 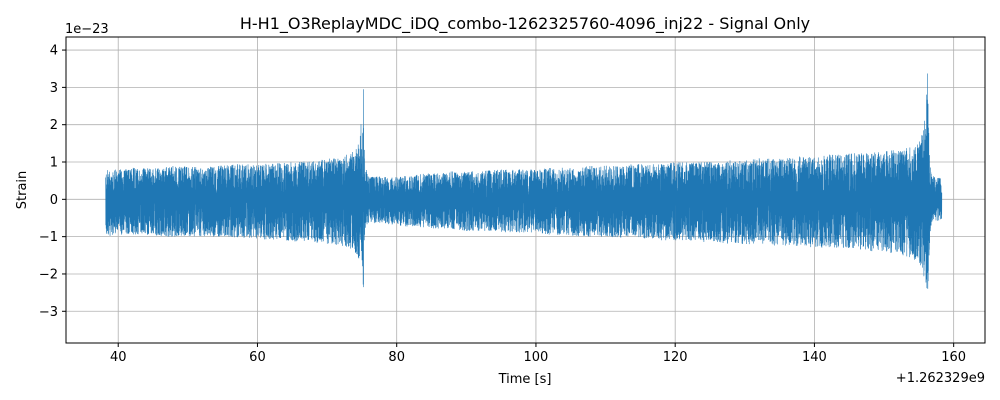 What do you see at coordinates (536, 357) in the screenshot?
I see `x-tick-label: 100` at bounding box center [536, 357].